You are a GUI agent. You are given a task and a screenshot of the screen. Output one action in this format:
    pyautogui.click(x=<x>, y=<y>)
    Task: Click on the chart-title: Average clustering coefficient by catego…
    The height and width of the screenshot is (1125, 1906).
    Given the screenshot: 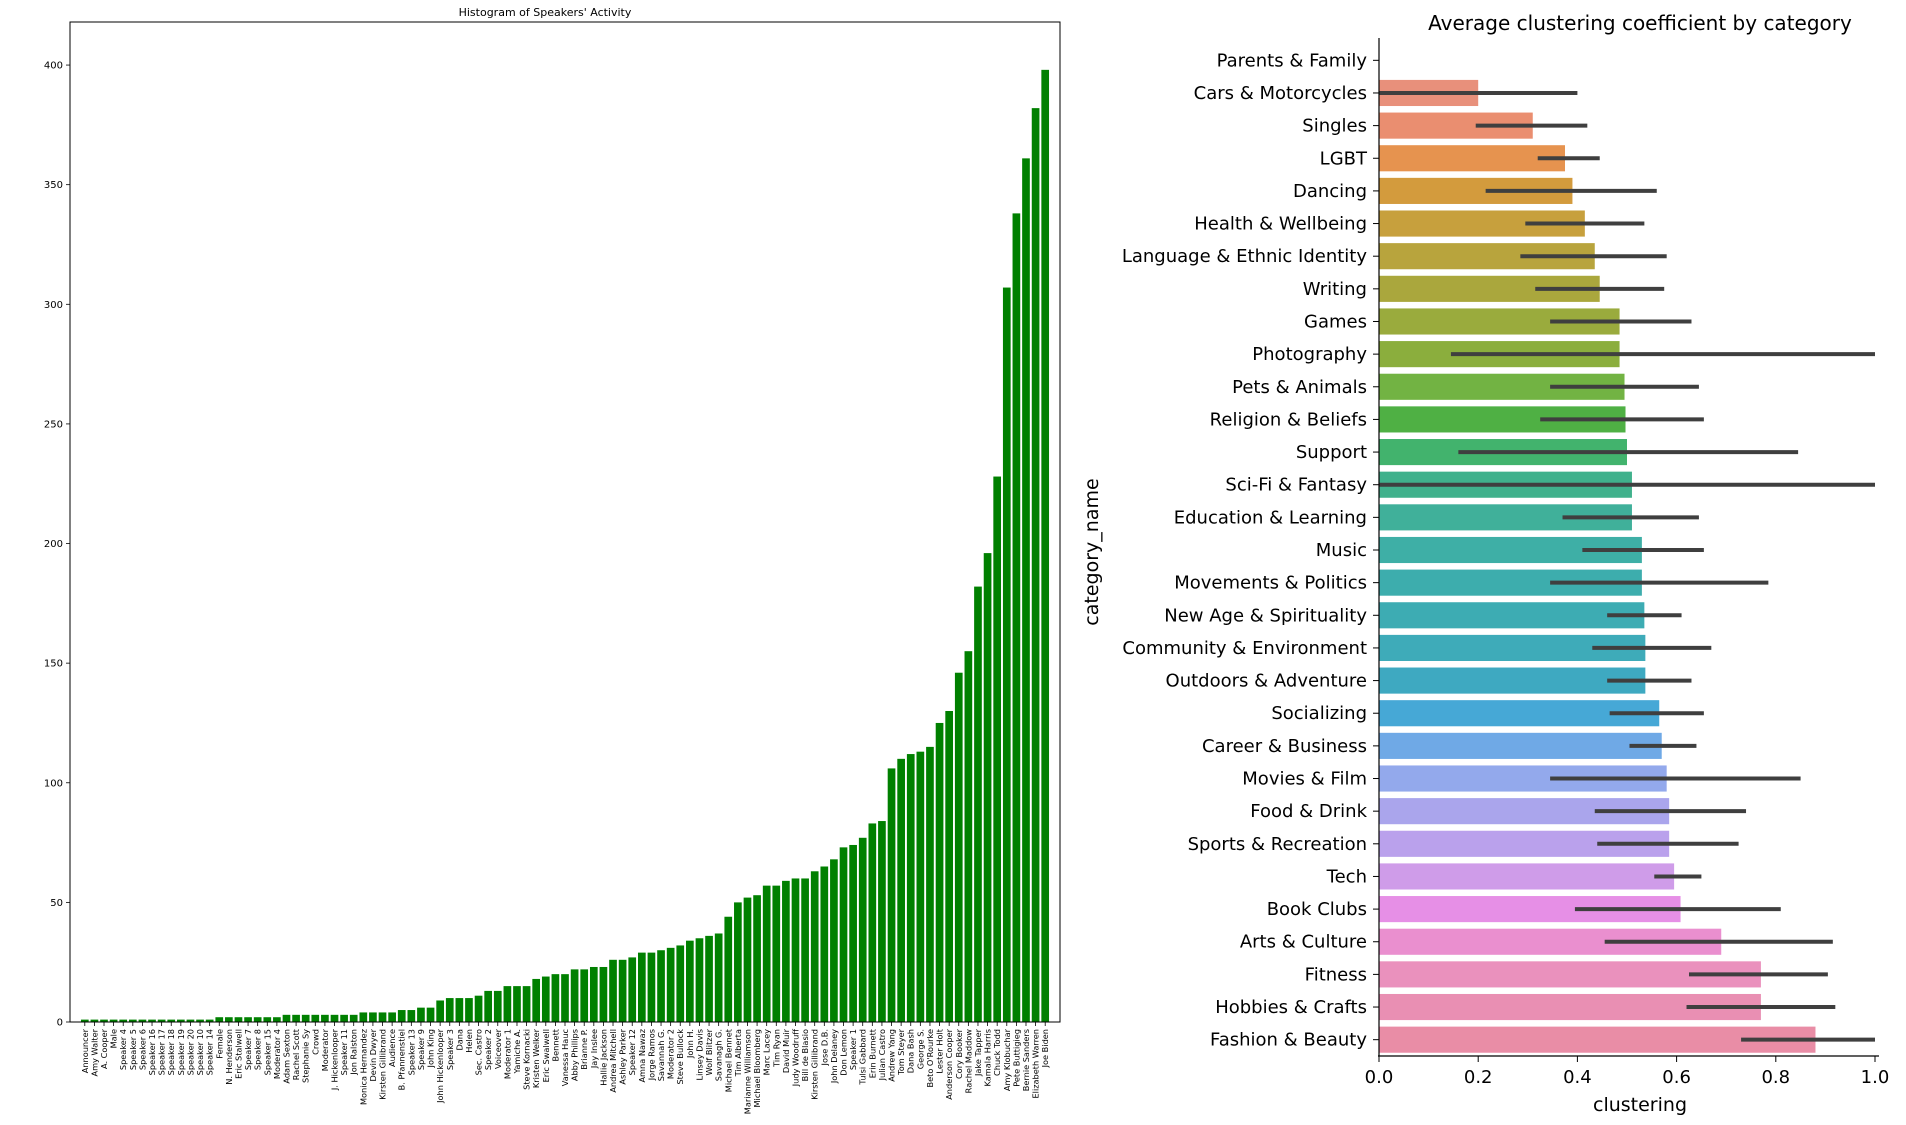 What is the action you would take?
    pyautogui.click(x=1640, y=23)
    